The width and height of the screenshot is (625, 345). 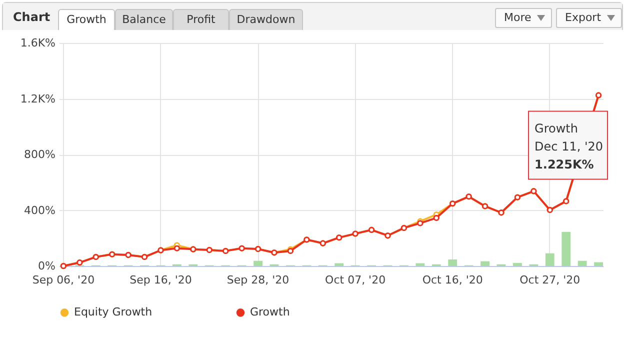 What do you see at coordinates (589, 18) in the screenshot?
I see `text: Export` at bounding box center [589, 18].